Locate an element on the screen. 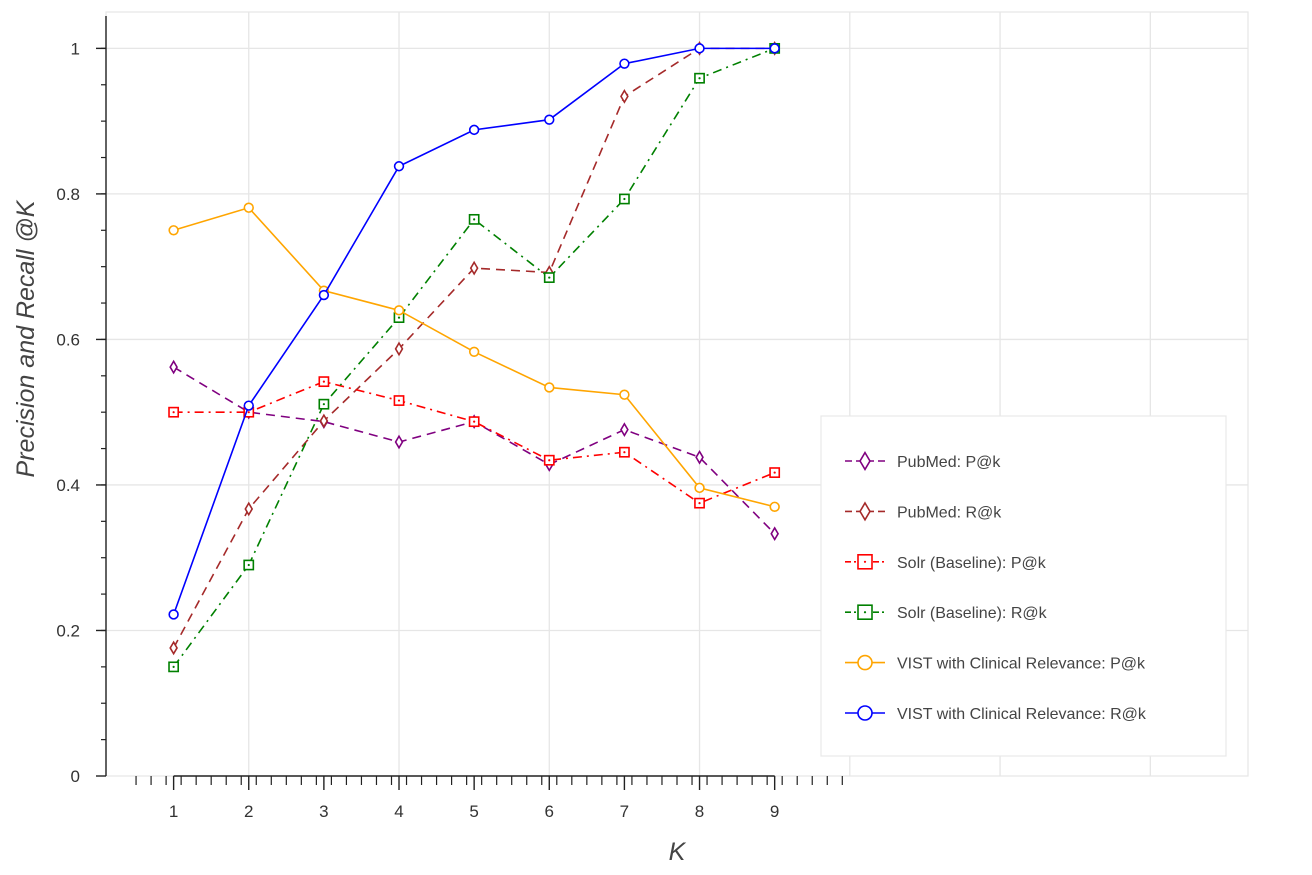 This screenshot has width=1312, height=875. legend-box is located at coordinates (1023, 586).